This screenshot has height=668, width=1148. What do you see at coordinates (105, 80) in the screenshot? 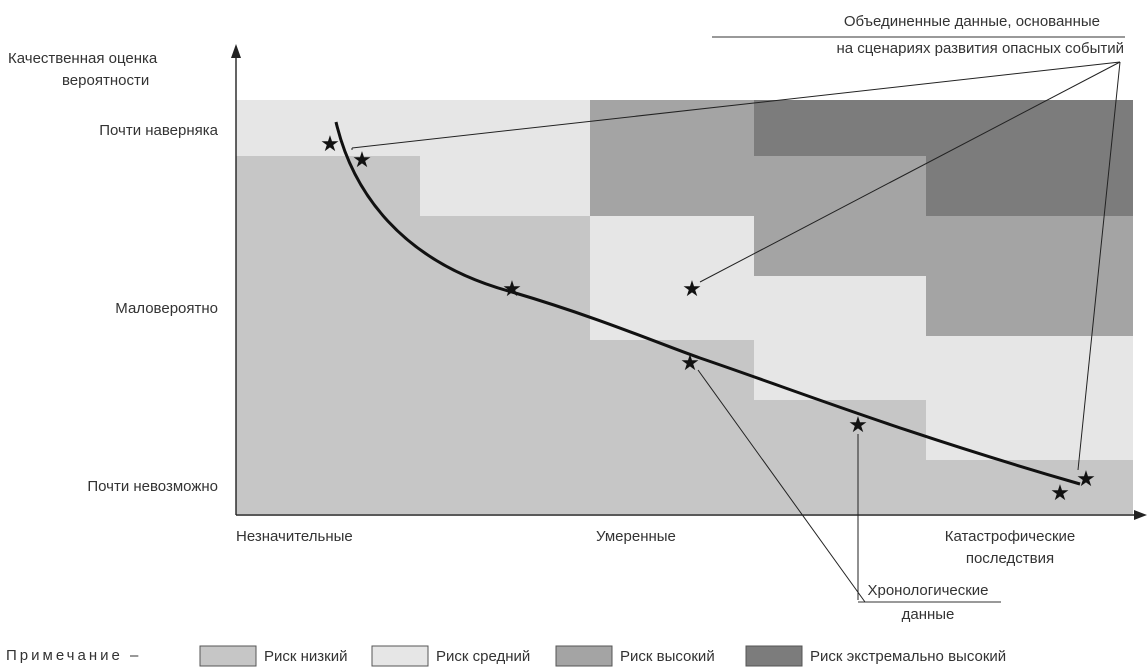
I see `y-axis-title-line2: вероятности` at bounding box center [105, 80].